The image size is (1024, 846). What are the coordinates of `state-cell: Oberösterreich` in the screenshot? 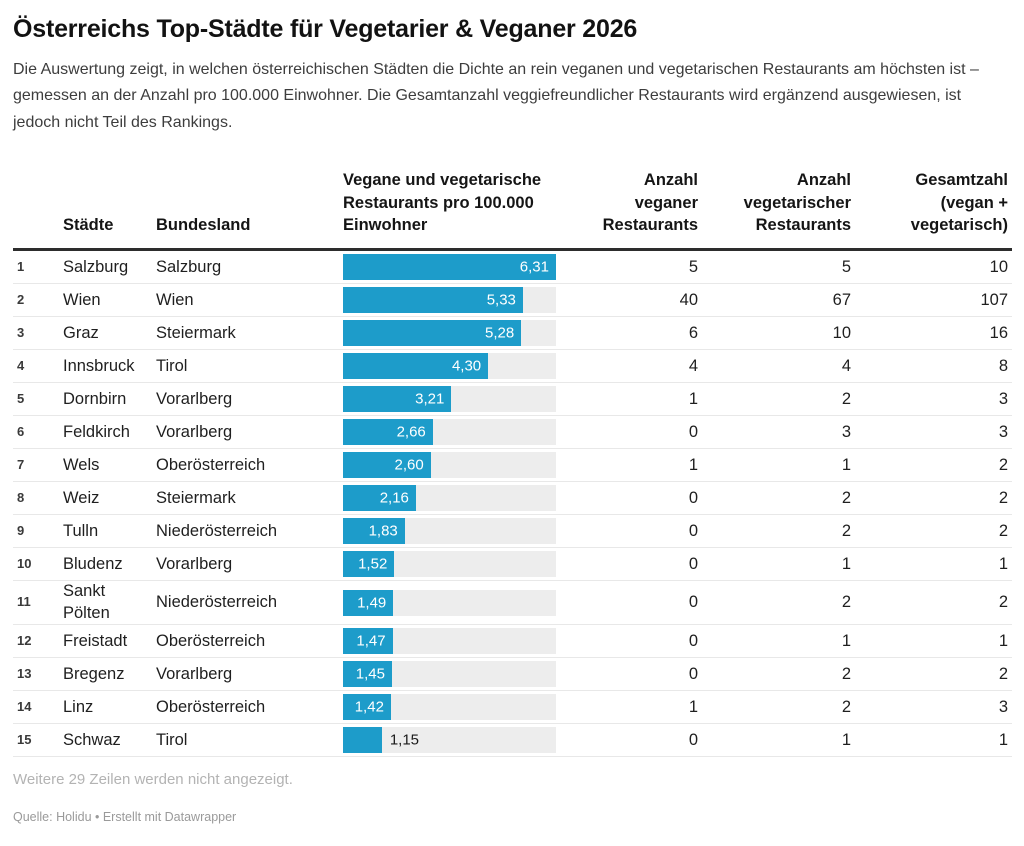 It's located at (211, 706).